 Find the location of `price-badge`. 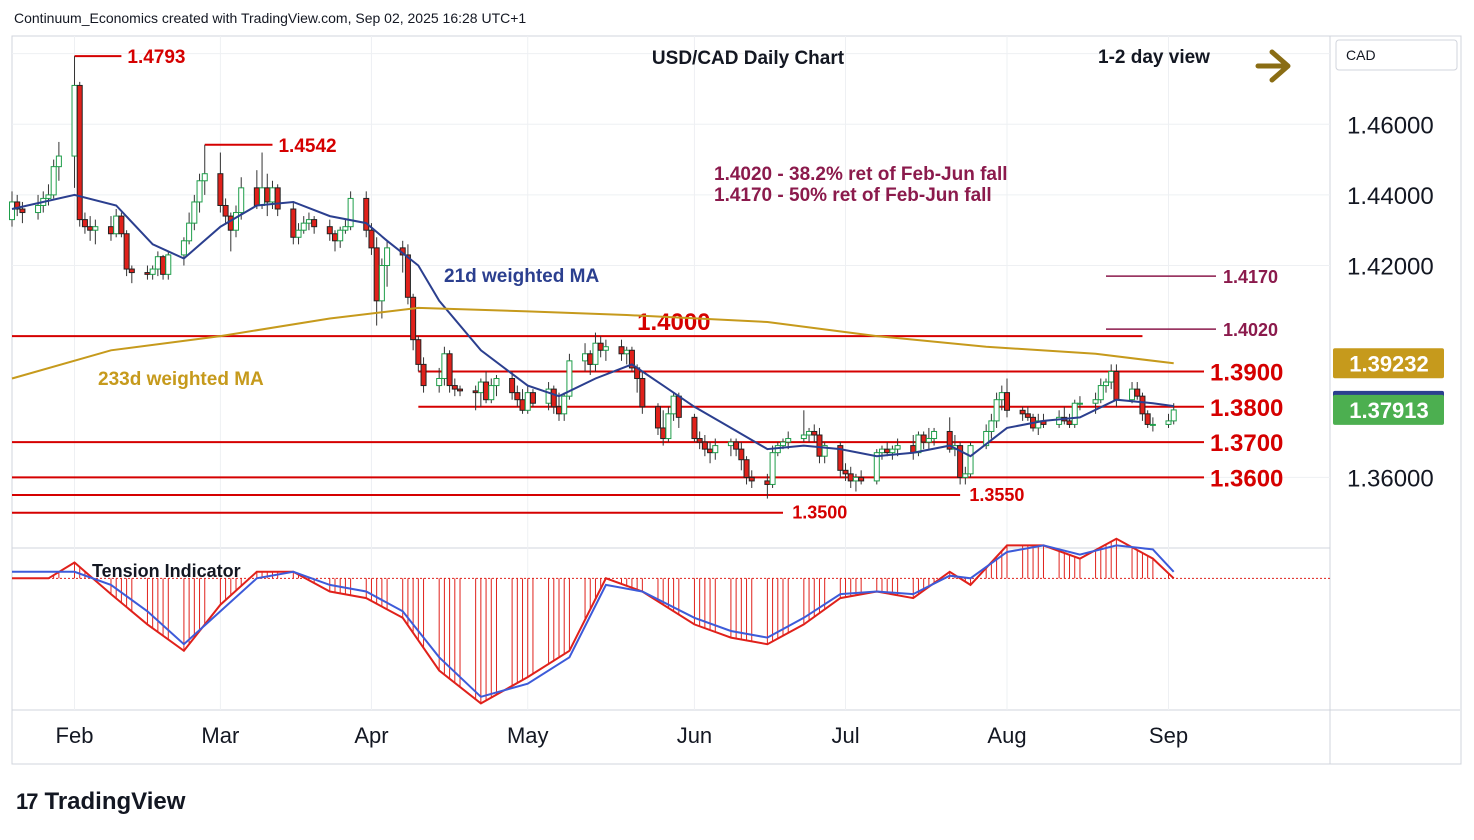

price-badge is located at coordinates (1388, 363).